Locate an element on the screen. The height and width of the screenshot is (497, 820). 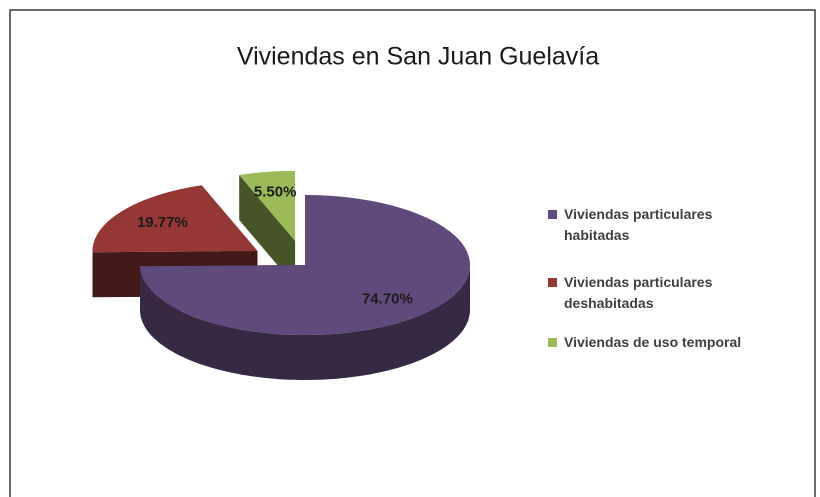
legend-label: Viviendas de uso temporal is located at coordinates (653, 342).